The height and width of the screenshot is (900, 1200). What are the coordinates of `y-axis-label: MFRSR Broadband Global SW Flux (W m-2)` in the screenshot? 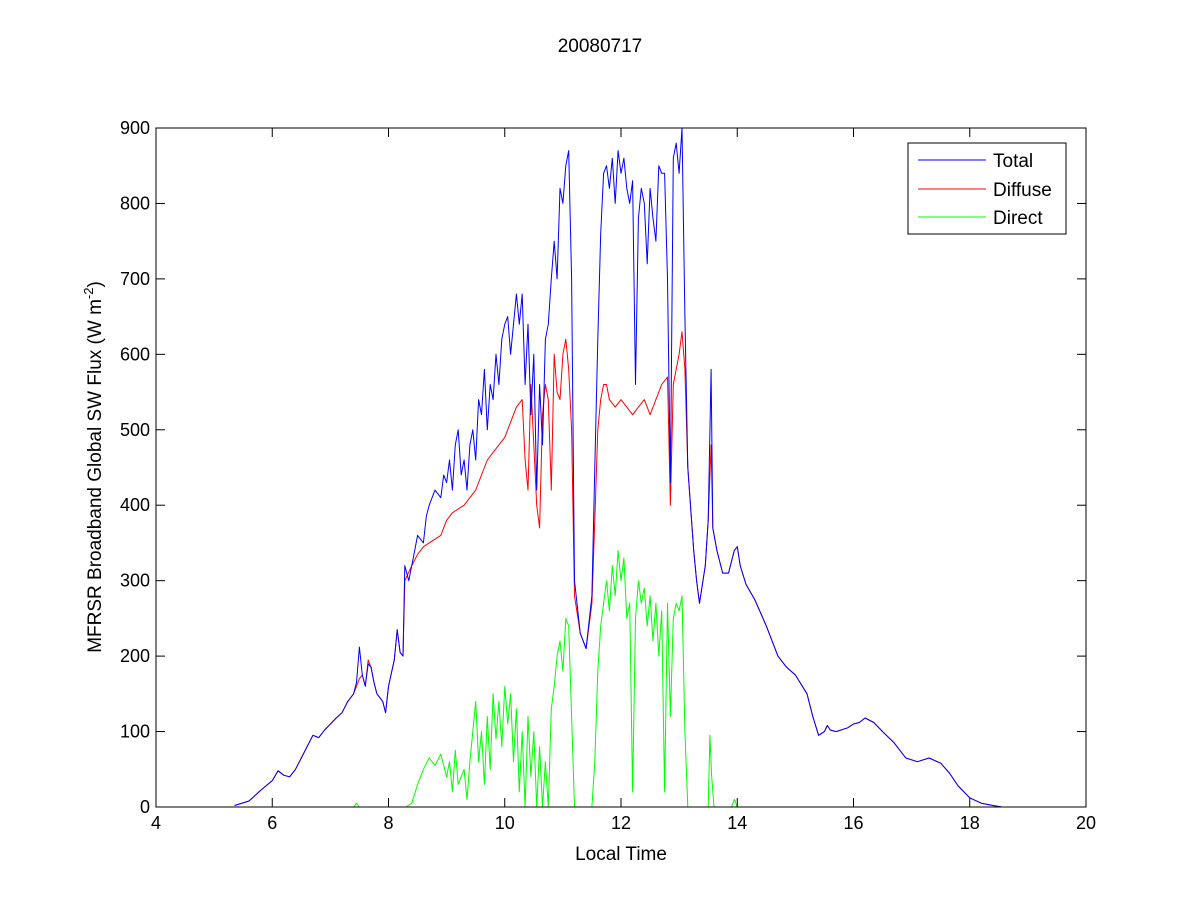 It's located at (93, 467).